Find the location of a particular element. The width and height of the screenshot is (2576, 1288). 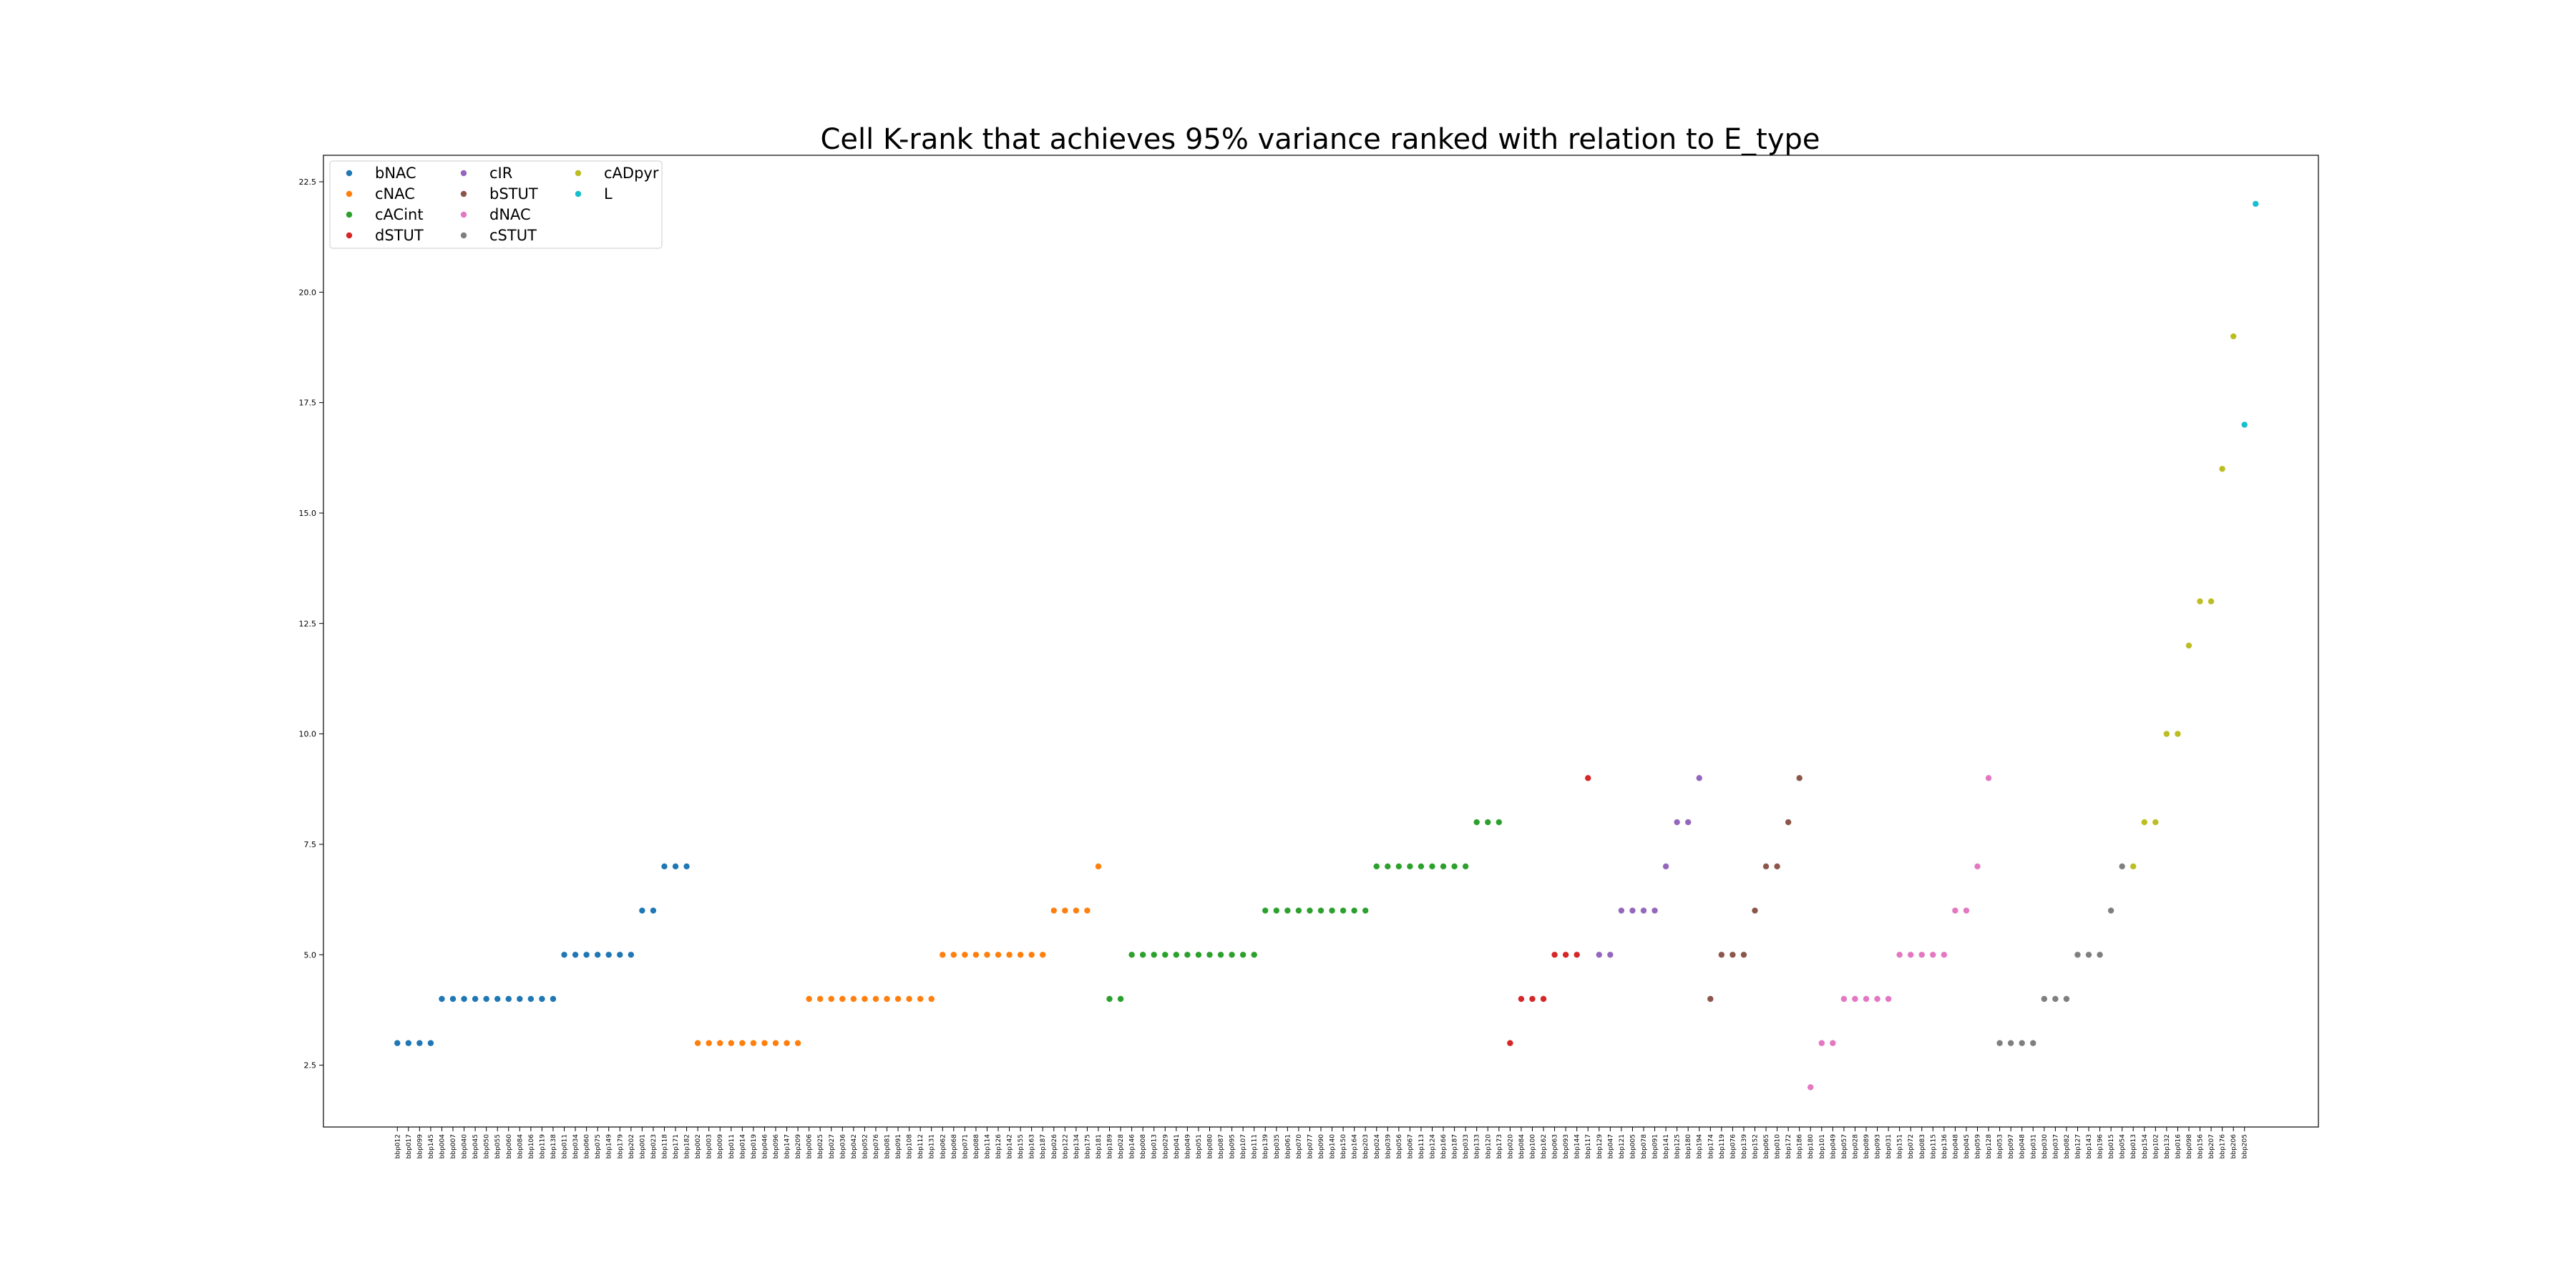

y-tick-label: 15.0 is located at coordinates (308, 513).